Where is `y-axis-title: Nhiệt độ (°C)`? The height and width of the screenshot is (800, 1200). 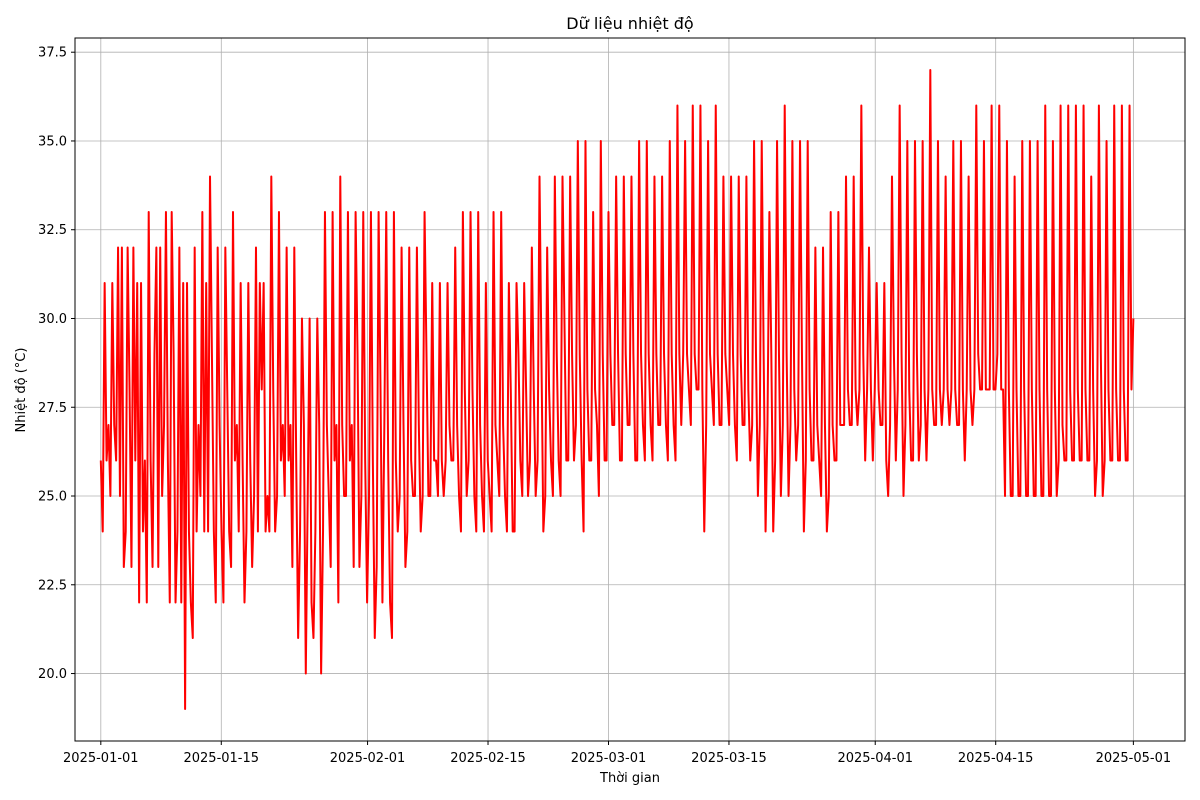
y-axis-title: Nhiệt độ (°C) is located at coordinates (21, 390).